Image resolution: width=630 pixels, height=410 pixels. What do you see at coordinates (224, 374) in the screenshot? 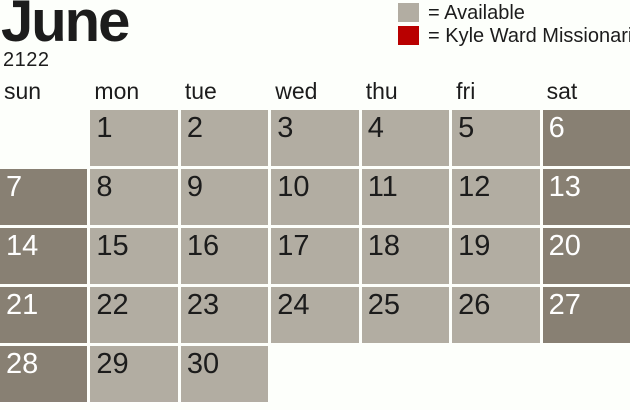
I see `day-cell-30: 30` at bounding box center [224, 374].